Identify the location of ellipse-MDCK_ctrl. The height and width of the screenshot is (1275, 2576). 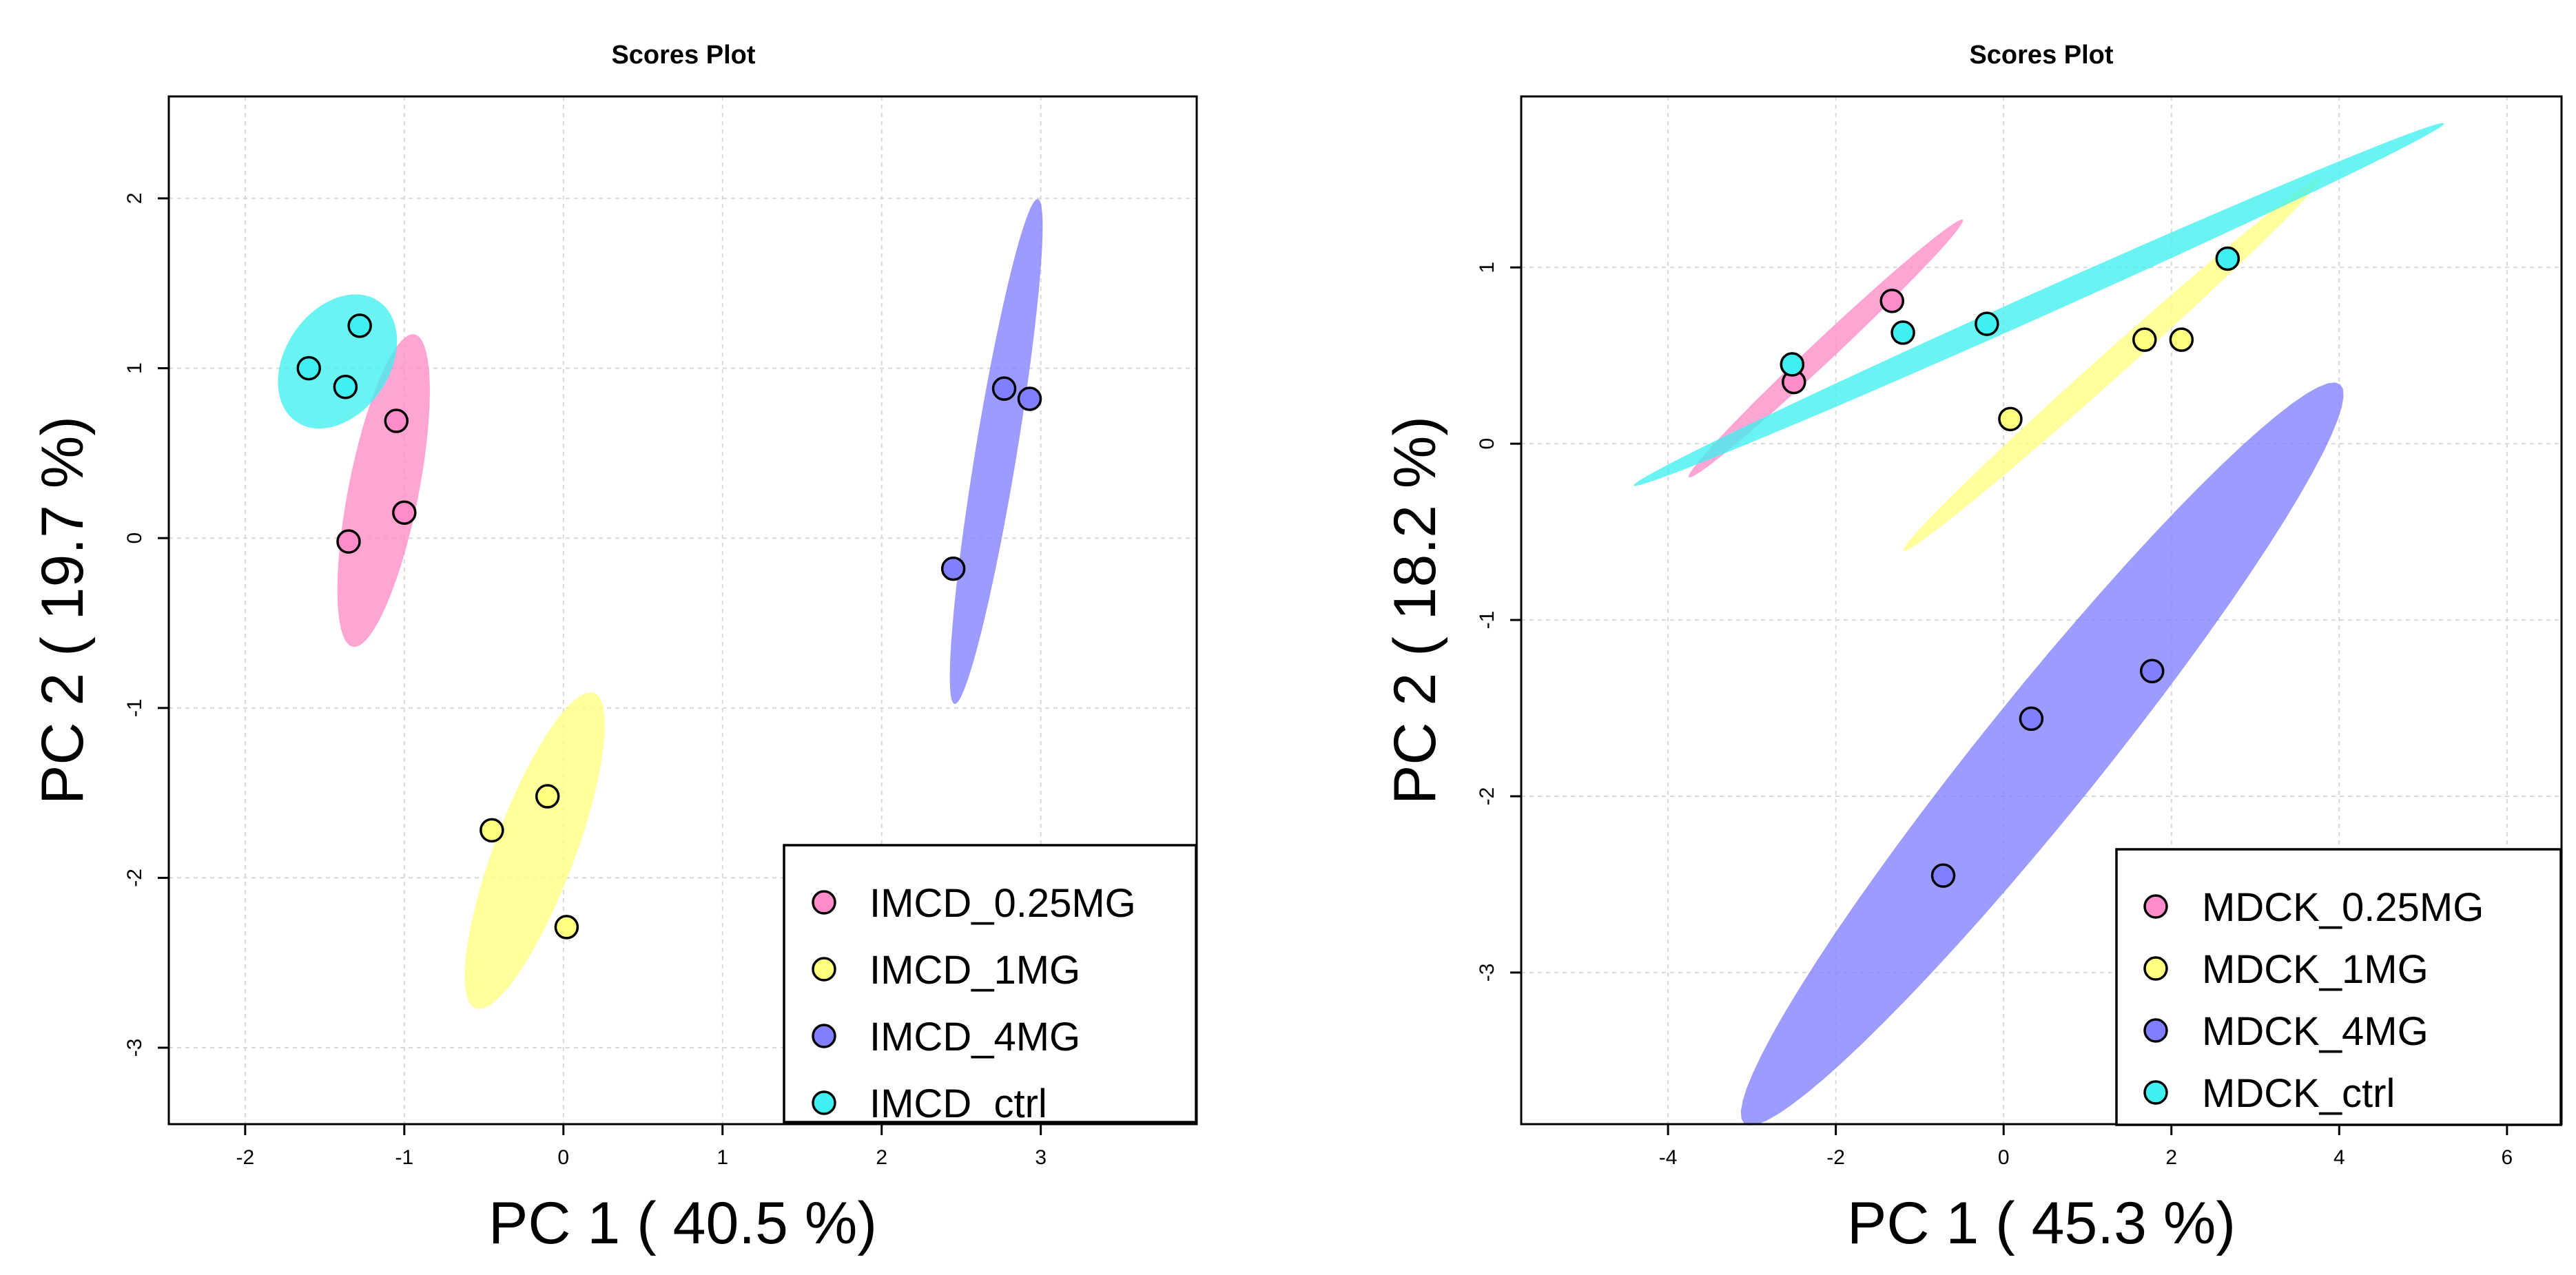
(2038, 304).